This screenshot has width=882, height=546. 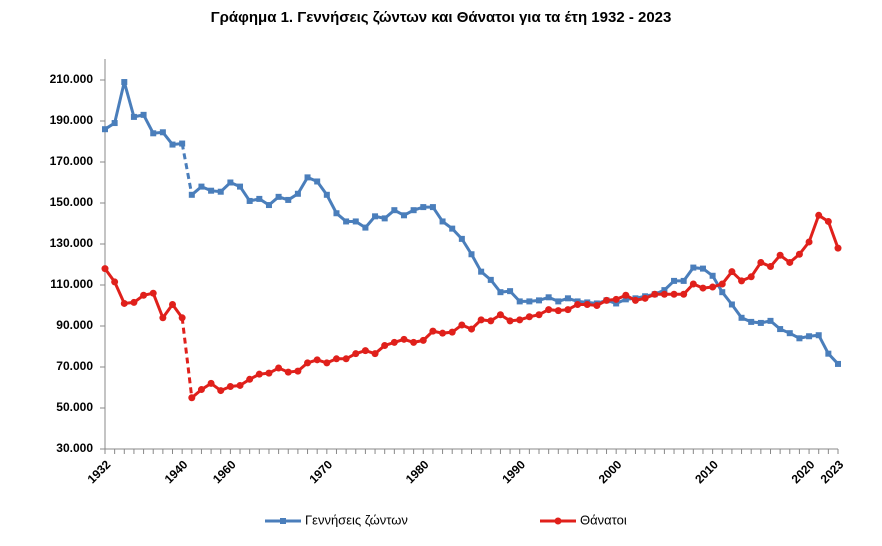 I want to click on x-tick-label: 1932, so click(x=99, y=471).